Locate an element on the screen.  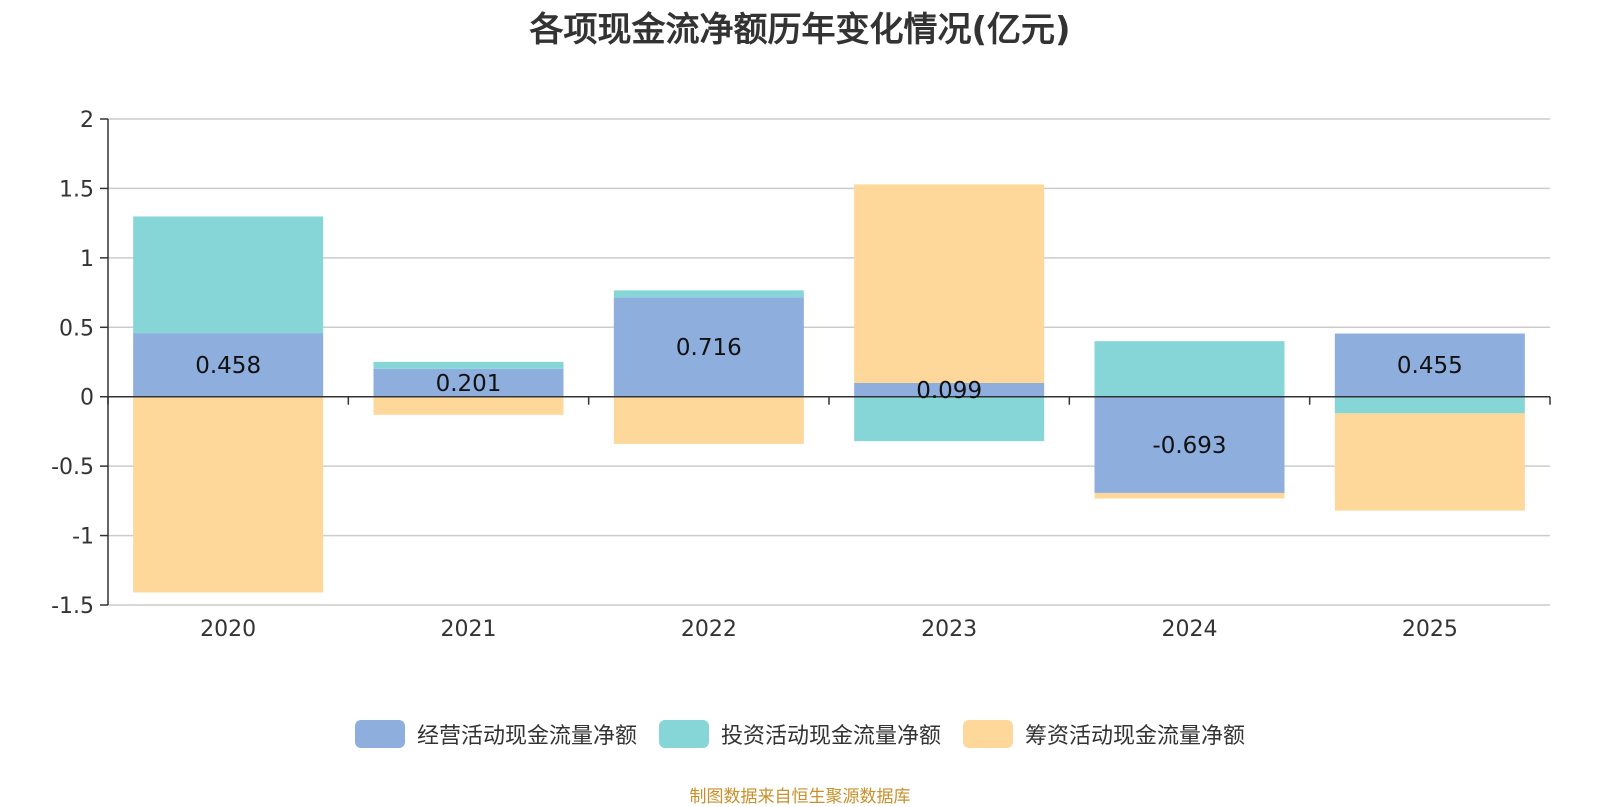
y-tick-label: 2 is located at coordinates (87, 120).